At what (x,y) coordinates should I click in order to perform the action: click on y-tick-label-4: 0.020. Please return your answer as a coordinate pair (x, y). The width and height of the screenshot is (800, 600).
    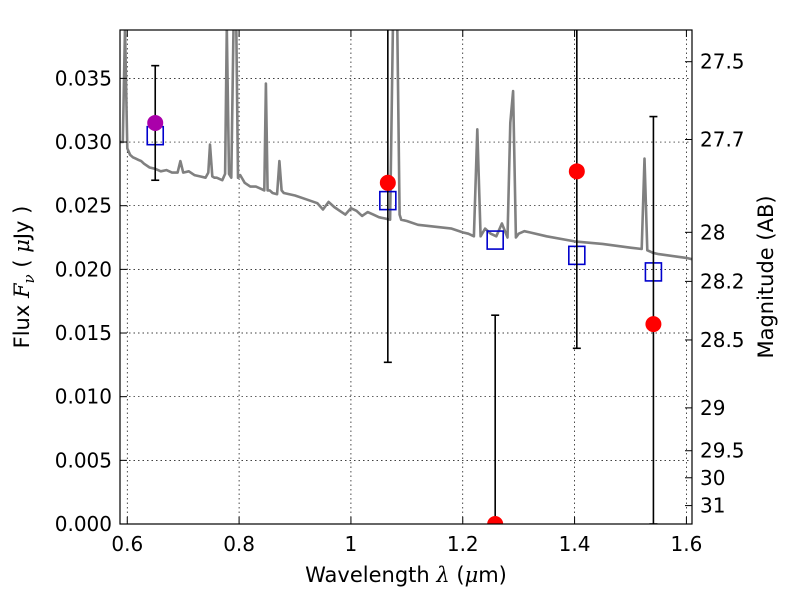
    Looking at the image, I should click on (83, 269).